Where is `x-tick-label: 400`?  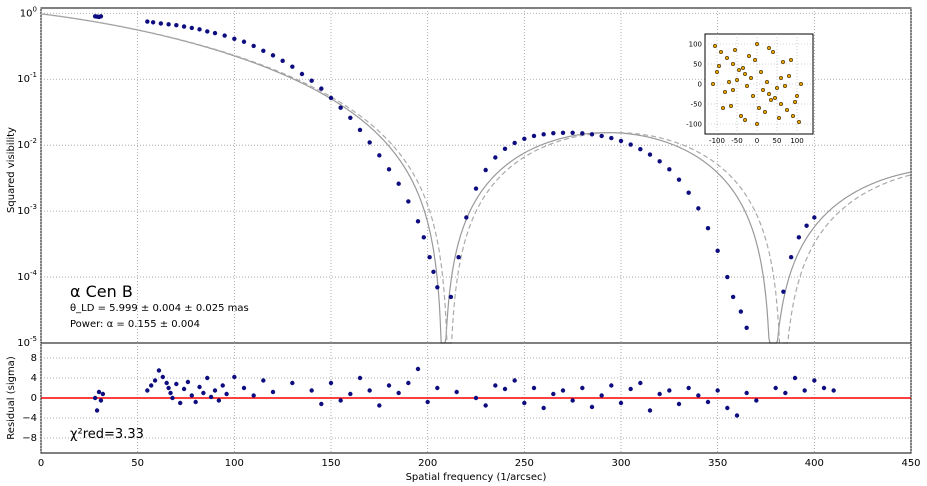
x-tick-label: 400 is located at coordinates (814, 463).